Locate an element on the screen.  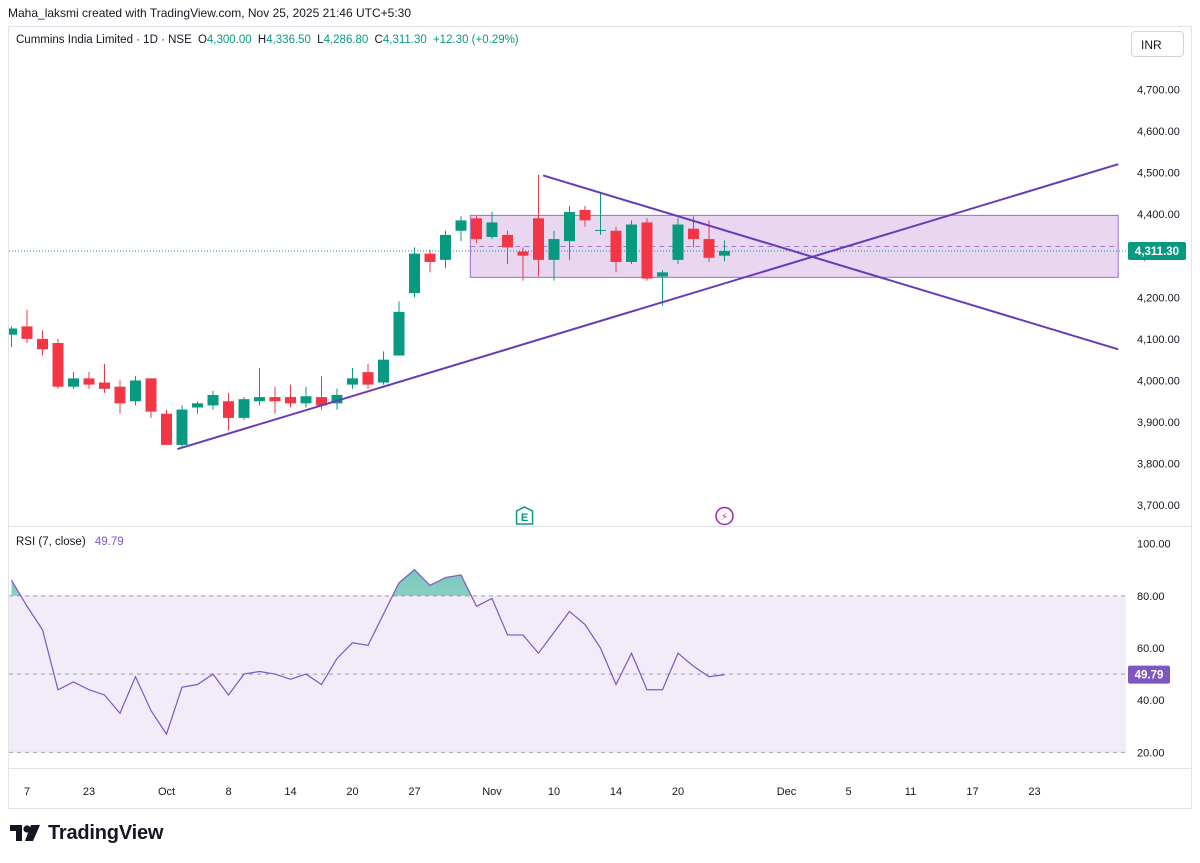
time-axis-tick-label: 8 is located at coordinates (228, 792).